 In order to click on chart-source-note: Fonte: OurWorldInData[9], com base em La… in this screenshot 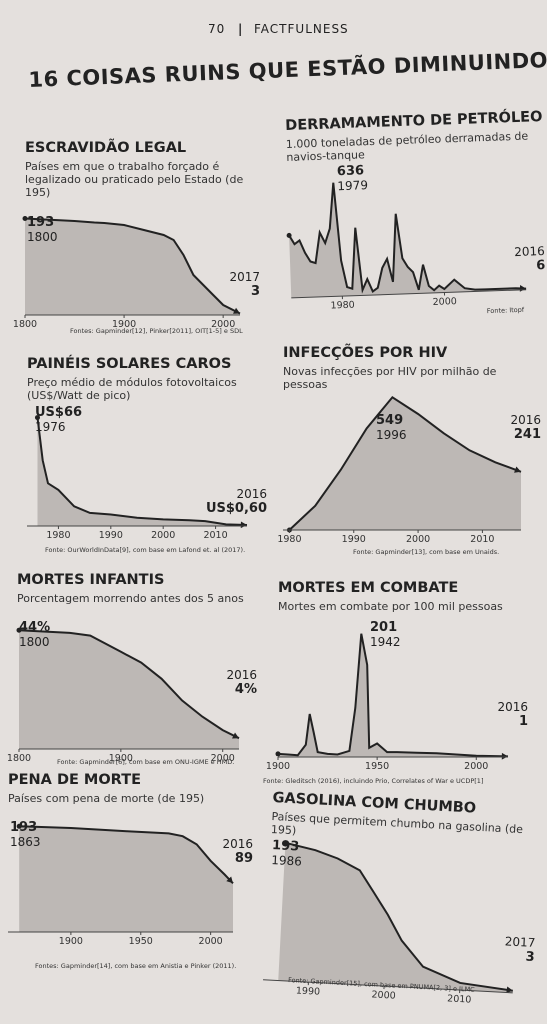, I will do `click(145, 550)`.